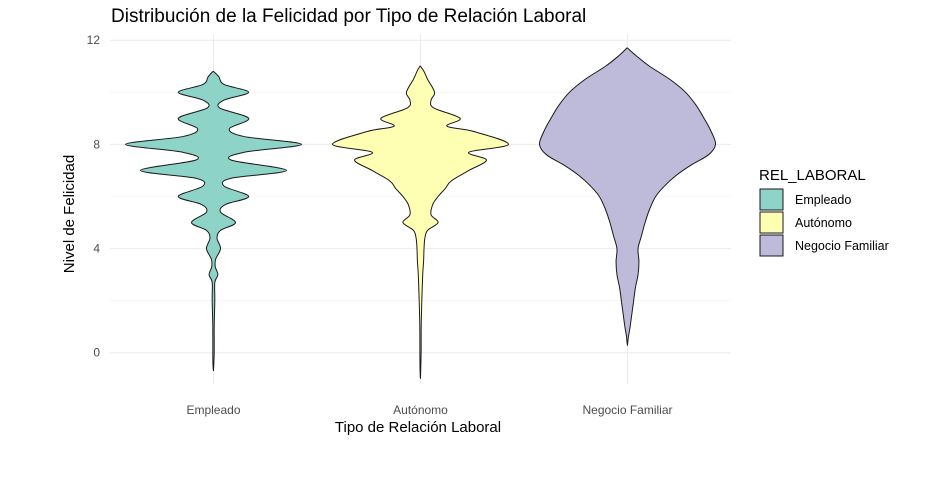  Describe the element at coordinates (842, 246) in the screenshot. I see `legend-label: Negocio Familiar` at that location.